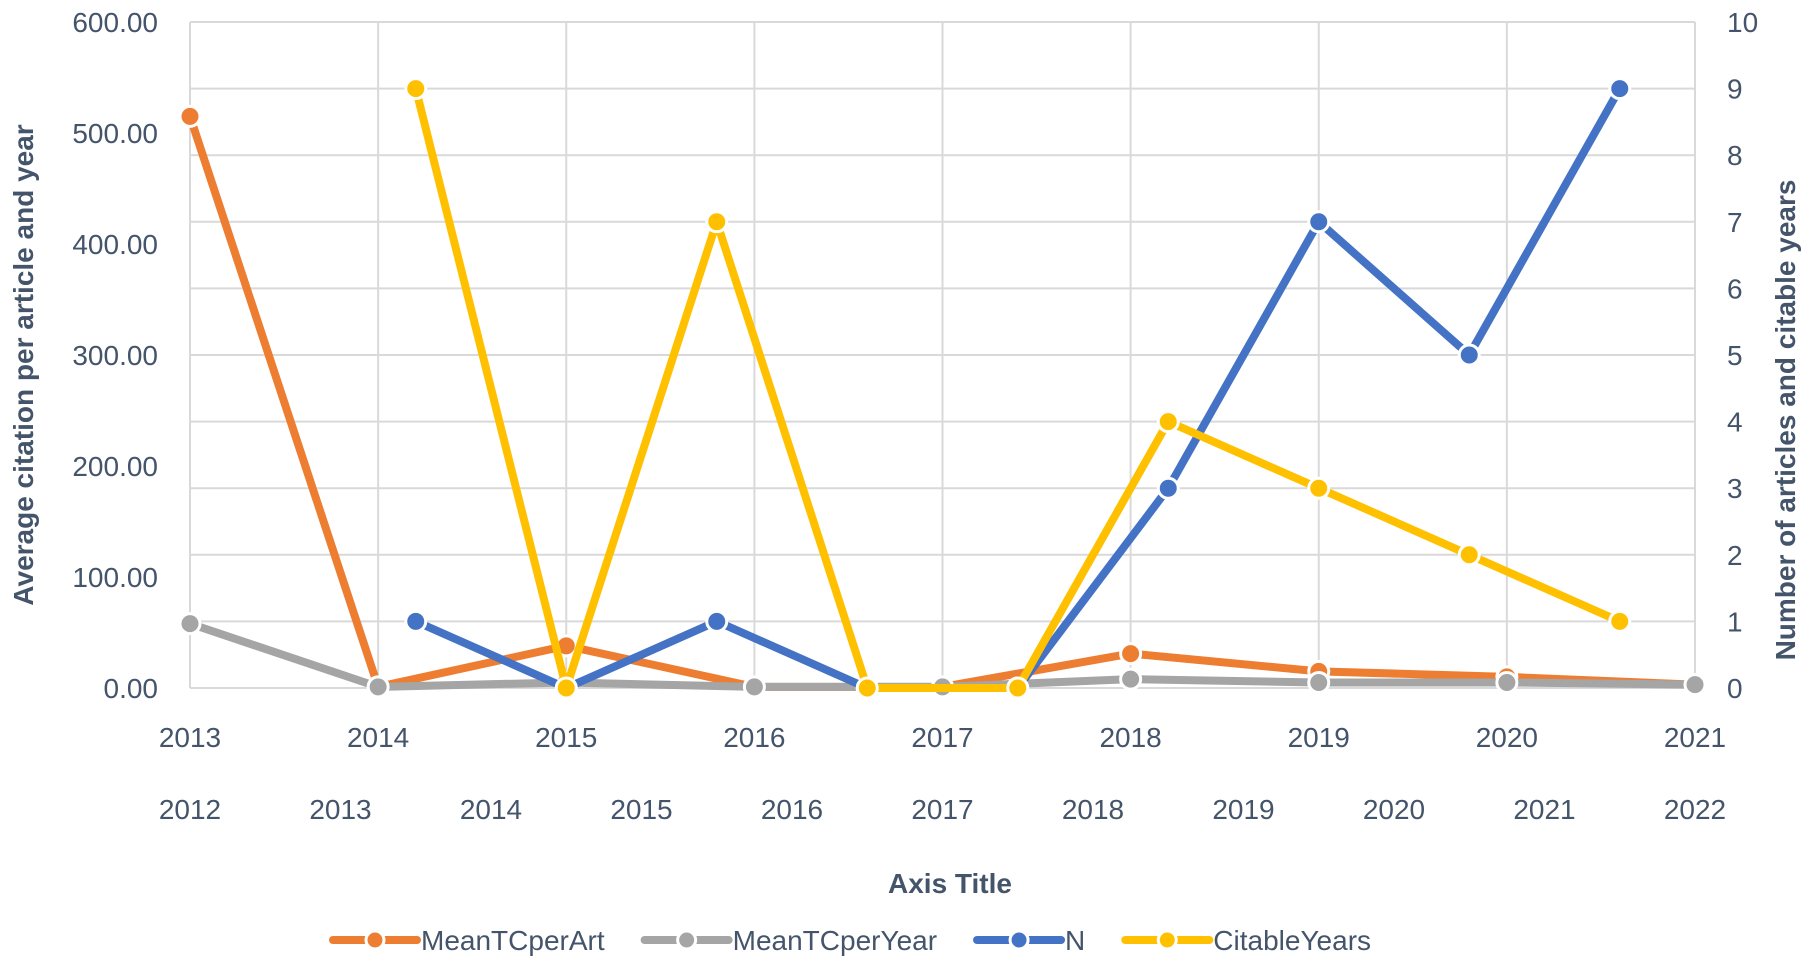 The height and width of the screenshot is (973, 1819). What do you see at coordinates (1130, 737) in the screenshot?
I see `x-primary-tick-label: 2018` at bounding box center [1130, 737].